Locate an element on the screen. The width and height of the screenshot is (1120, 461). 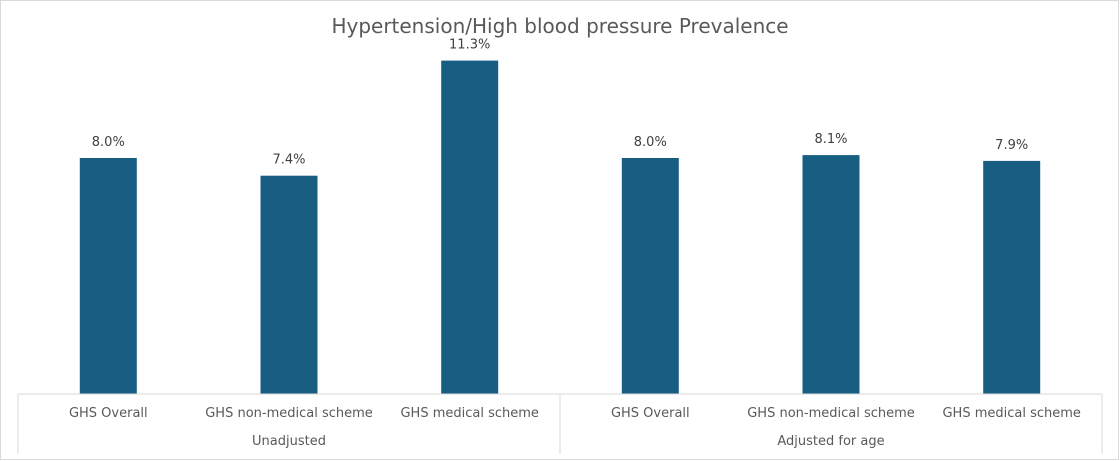
category-label-1: GHS Overall is located at coordinates (108, 413).